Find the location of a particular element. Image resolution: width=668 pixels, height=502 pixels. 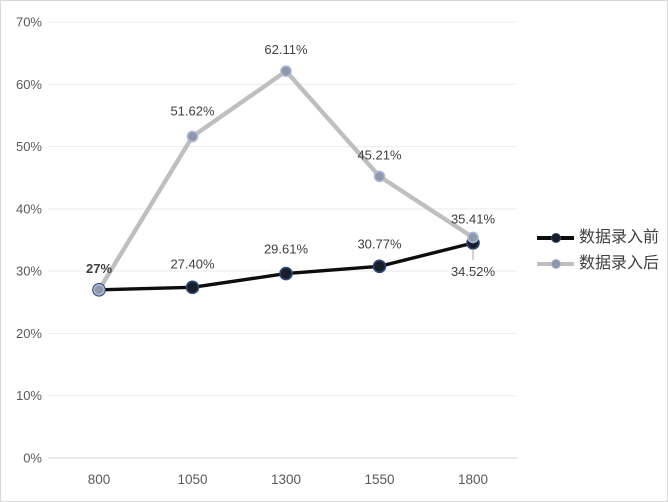

x-axis-label-1800: 1800 is located at coordinates (473, 479).